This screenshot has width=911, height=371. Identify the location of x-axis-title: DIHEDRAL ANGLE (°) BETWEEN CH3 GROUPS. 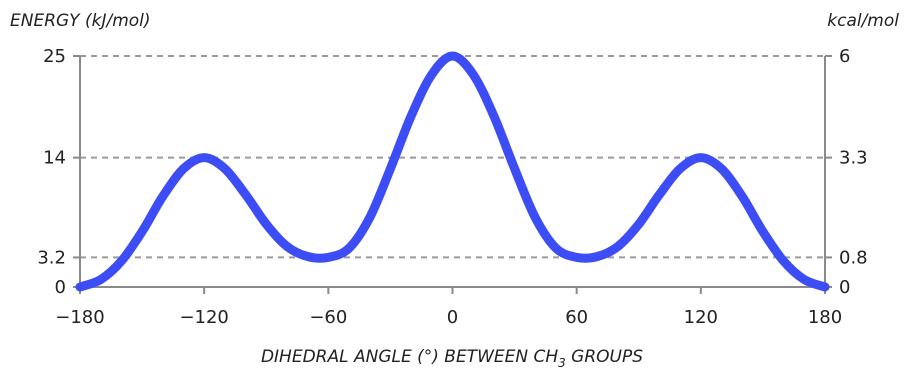
(452, 358).